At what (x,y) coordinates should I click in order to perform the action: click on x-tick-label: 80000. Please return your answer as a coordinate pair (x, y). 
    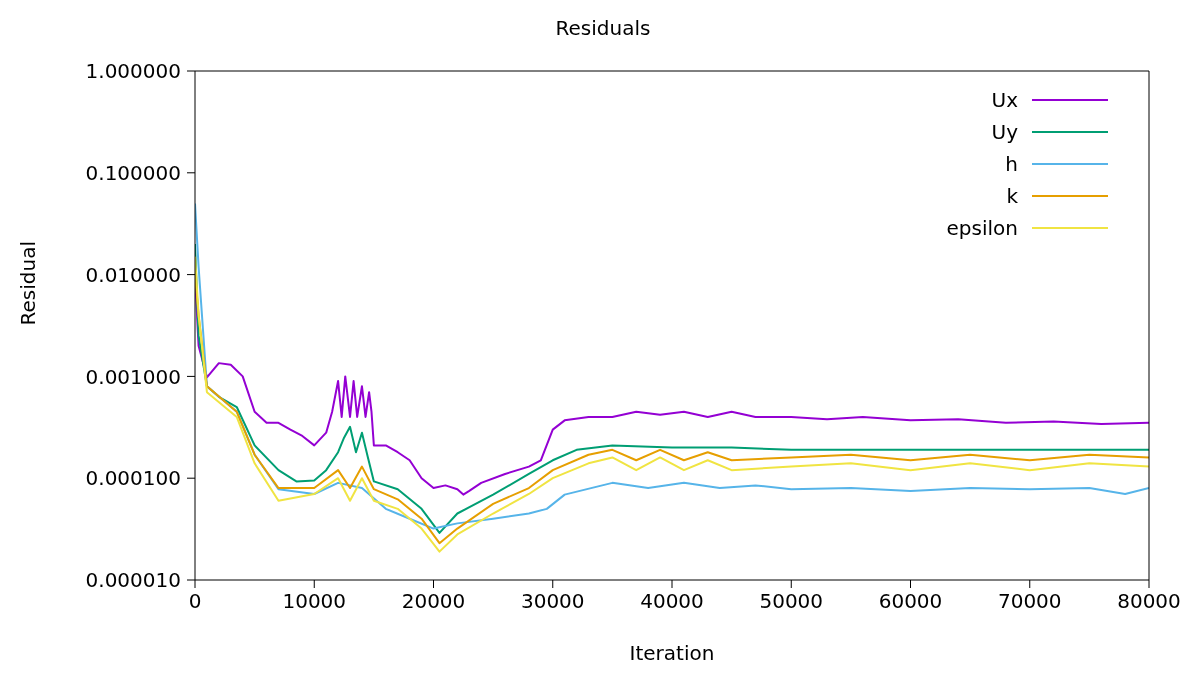
    Looking at the image, I should click on (1149, 601).